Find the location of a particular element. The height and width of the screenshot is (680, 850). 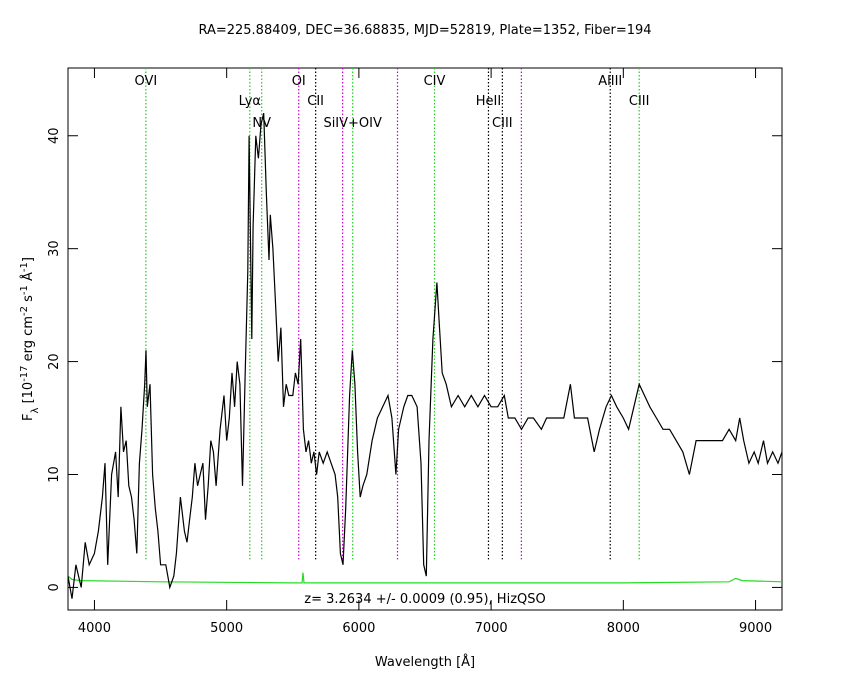

y-label-part: erg cm is located at coordinates (28, 340).